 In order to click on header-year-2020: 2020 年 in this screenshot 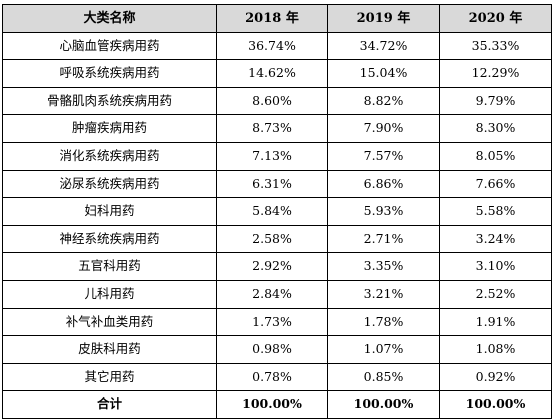, I will do `click(495, 18)`.